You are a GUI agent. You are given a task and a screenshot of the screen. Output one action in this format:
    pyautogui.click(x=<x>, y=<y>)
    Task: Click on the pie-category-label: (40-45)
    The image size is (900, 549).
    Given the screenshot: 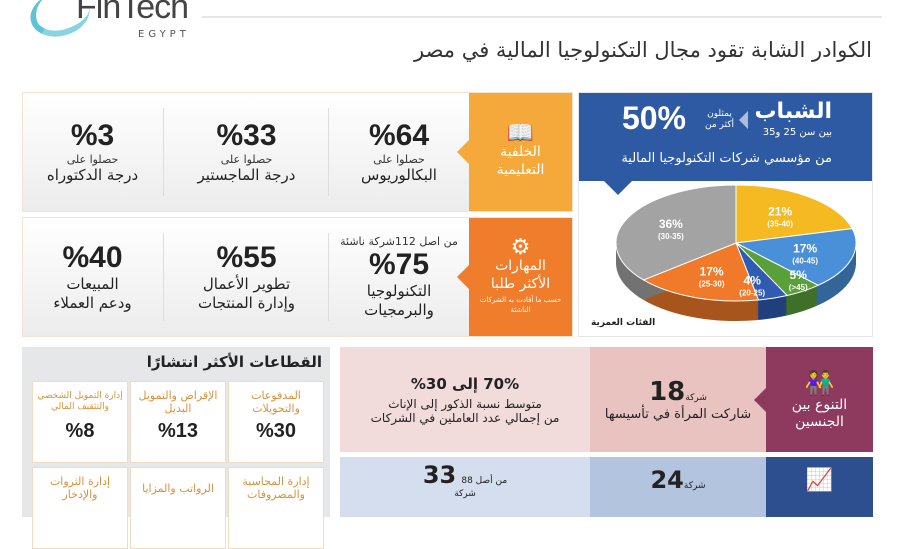 What is the action you would take?
    pyautogui.click(x=805, y=261)
    